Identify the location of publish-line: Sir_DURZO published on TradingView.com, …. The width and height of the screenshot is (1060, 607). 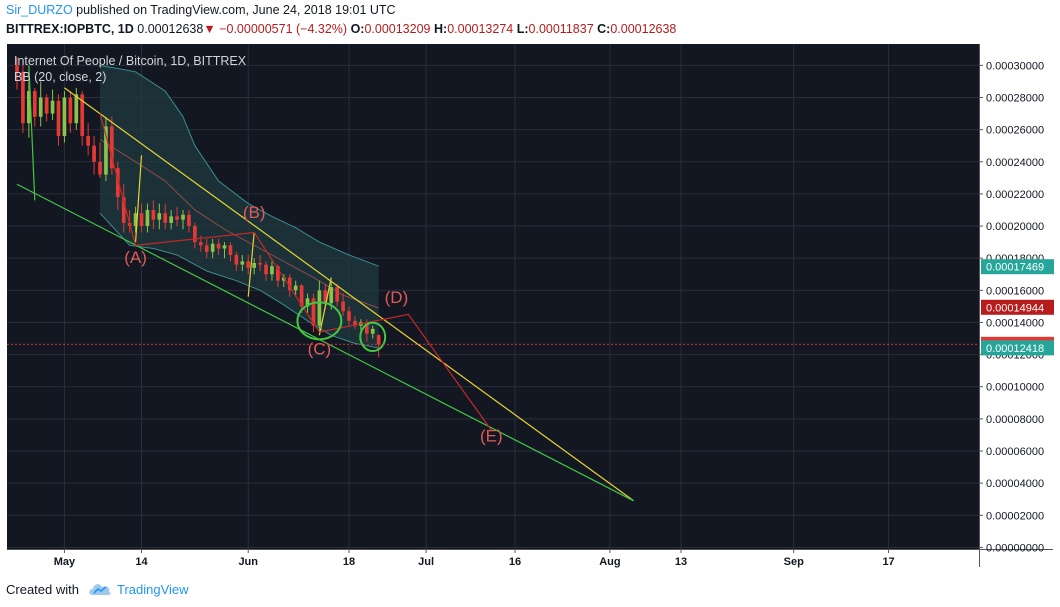
(201, 10).